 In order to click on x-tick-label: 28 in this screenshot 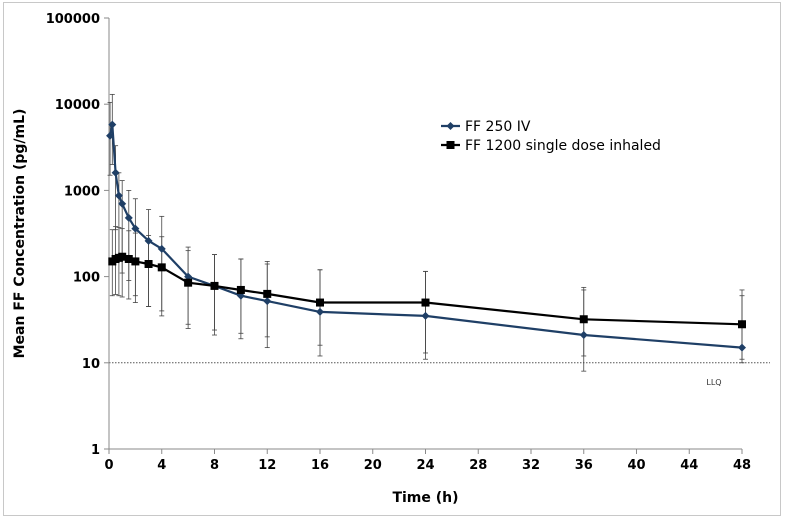, I will do `click(478, 465)`.